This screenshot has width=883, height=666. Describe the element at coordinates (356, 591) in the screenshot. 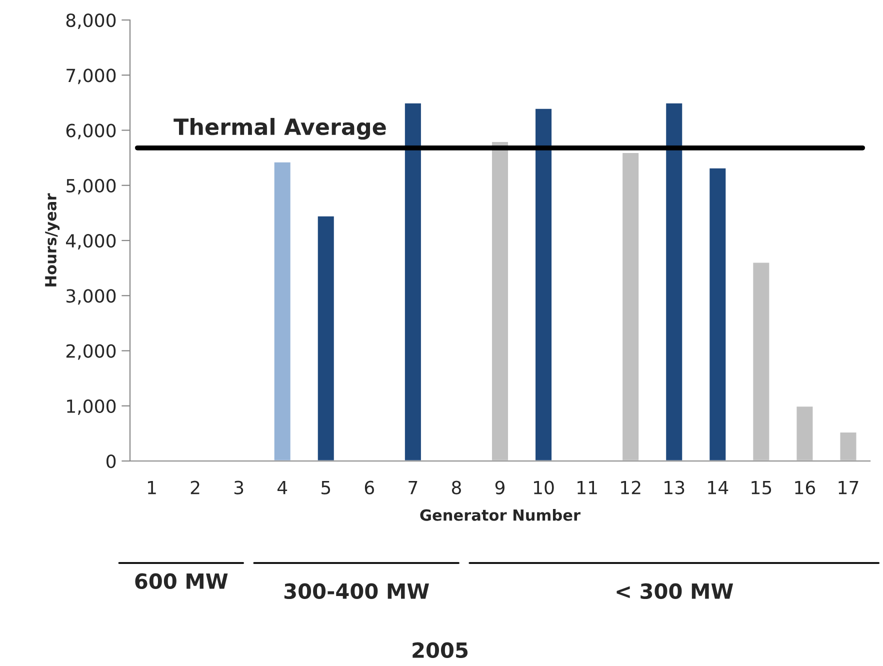

I see `text: 300-400 MW` at that location.